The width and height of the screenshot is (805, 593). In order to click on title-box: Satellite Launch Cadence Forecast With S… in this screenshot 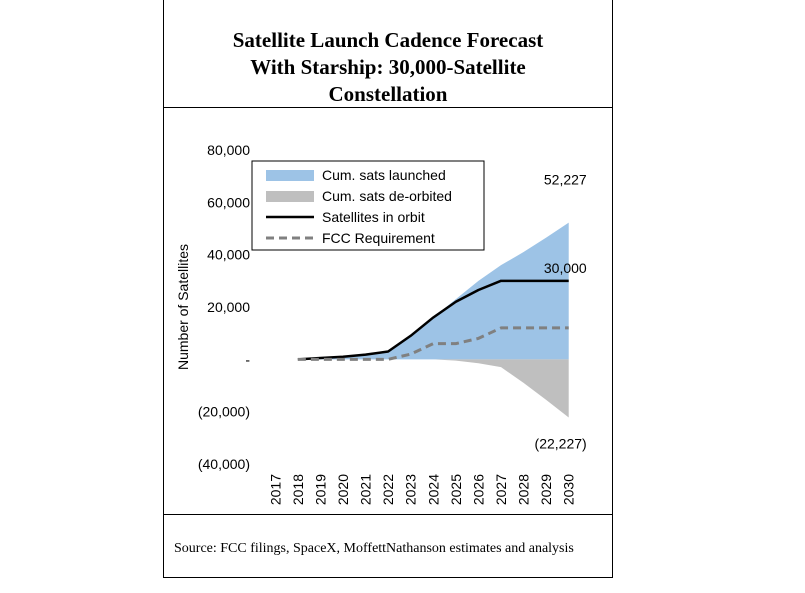, I will do `click(388, 54)`.